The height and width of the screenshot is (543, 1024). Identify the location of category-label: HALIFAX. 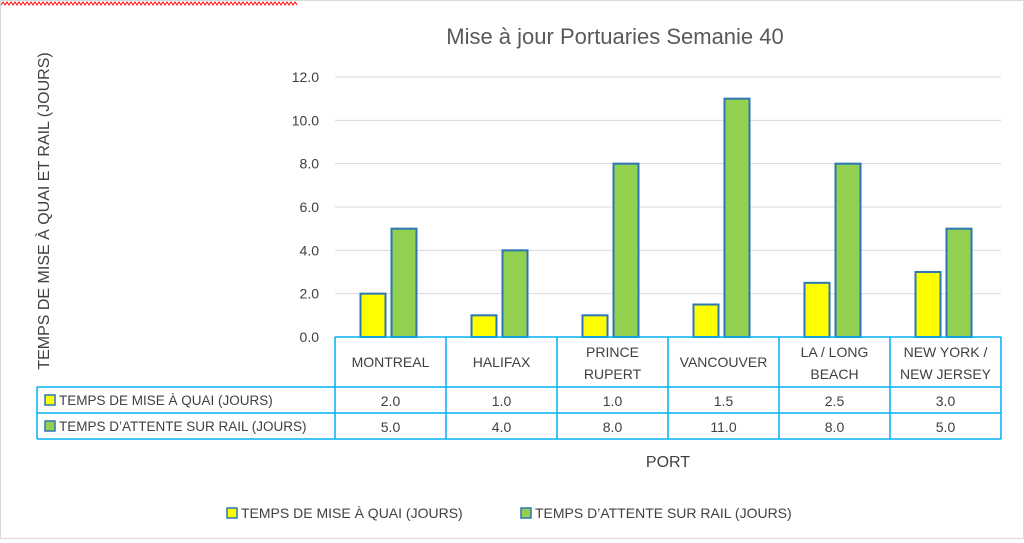
(502, 362).